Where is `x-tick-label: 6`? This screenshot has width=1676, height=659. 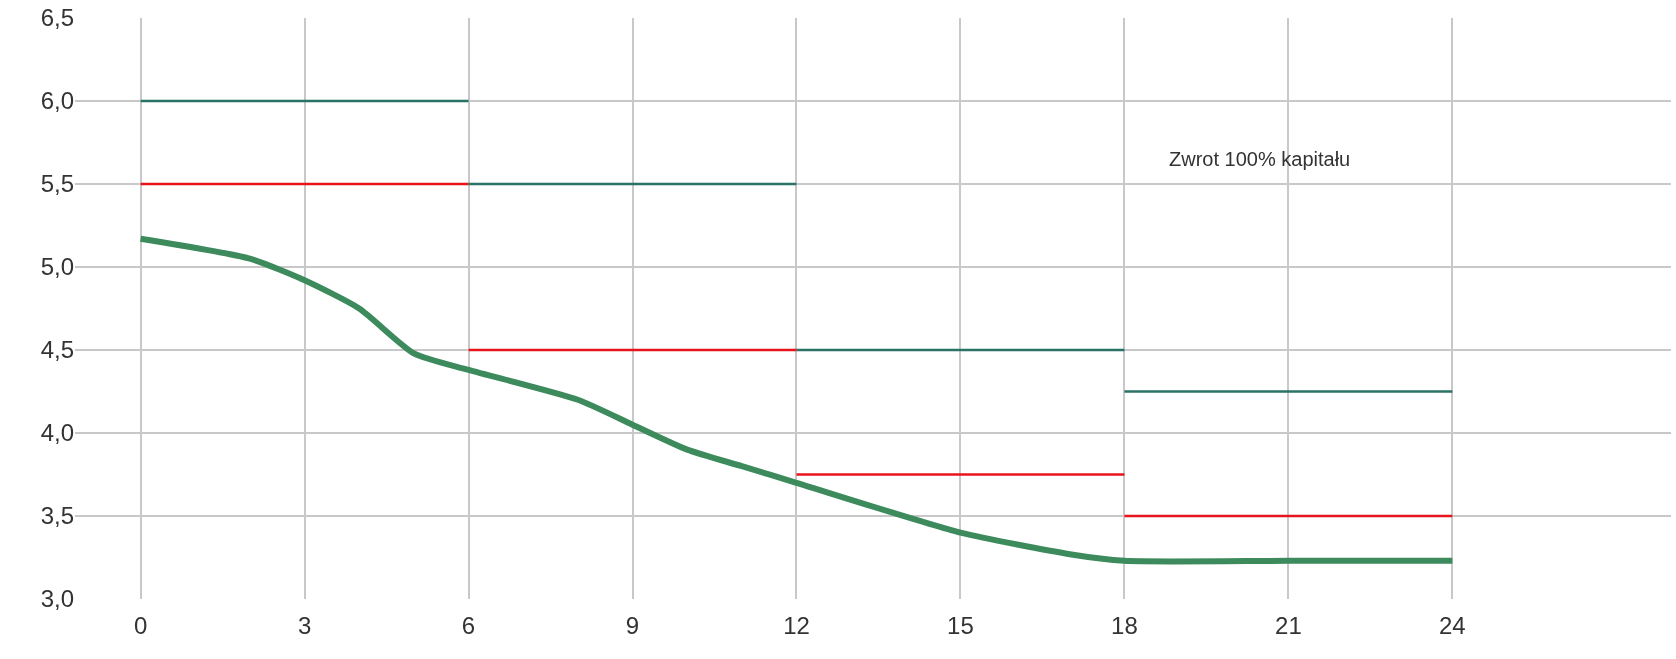 x-tick-label: 6 is located at coordinates (468, 625).